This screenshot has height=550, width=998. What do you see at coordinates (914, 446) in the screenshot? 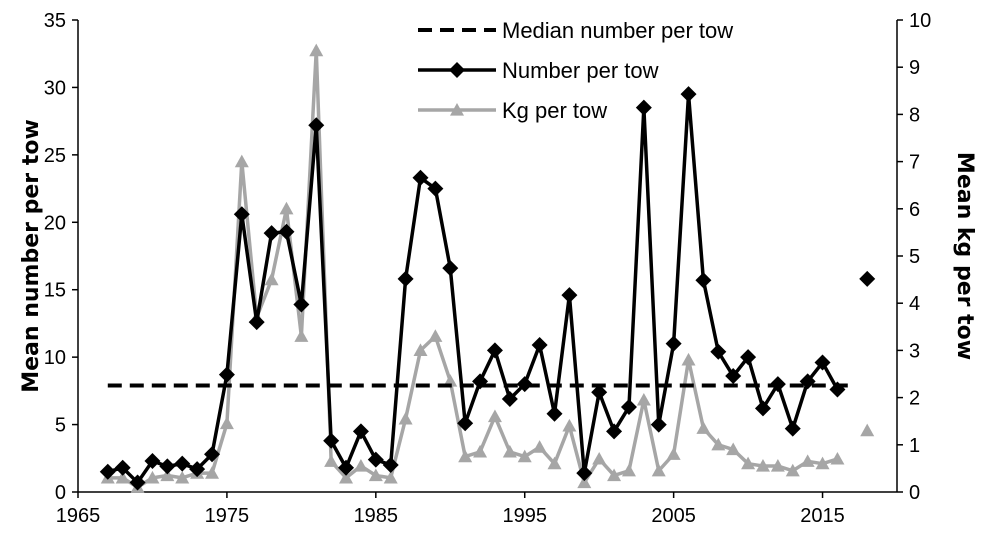
I see `y-right-tick-label: 1` at bounding box center [914, 446].